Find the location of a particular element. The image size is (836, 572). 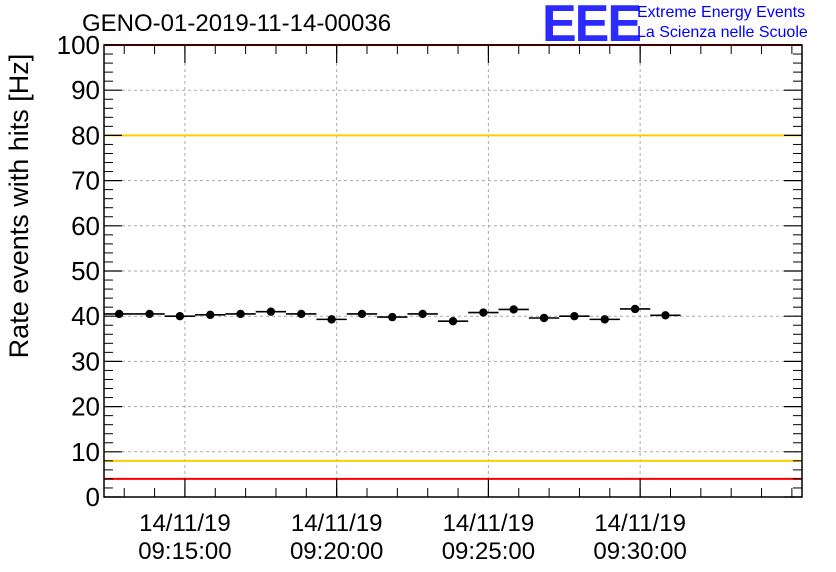

y-tick-label: 50 is located at coordinates (85, 271).